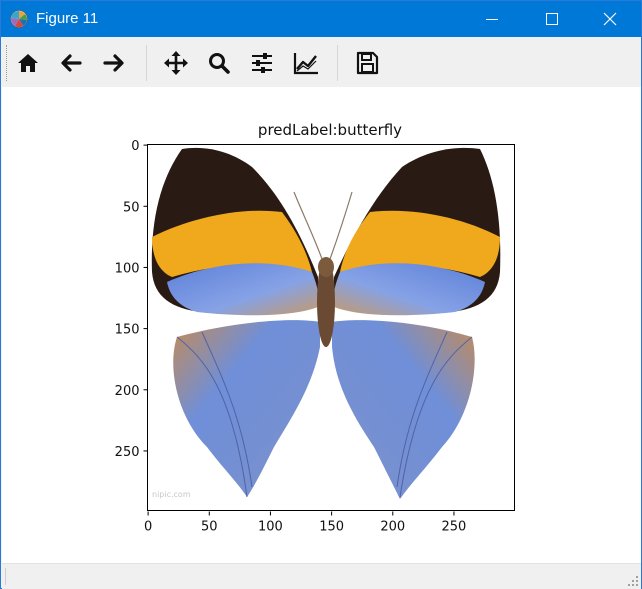 The width and height of the screenshot is (642, 589). I want to click on y-tick-label: 200, so click(127, 391).